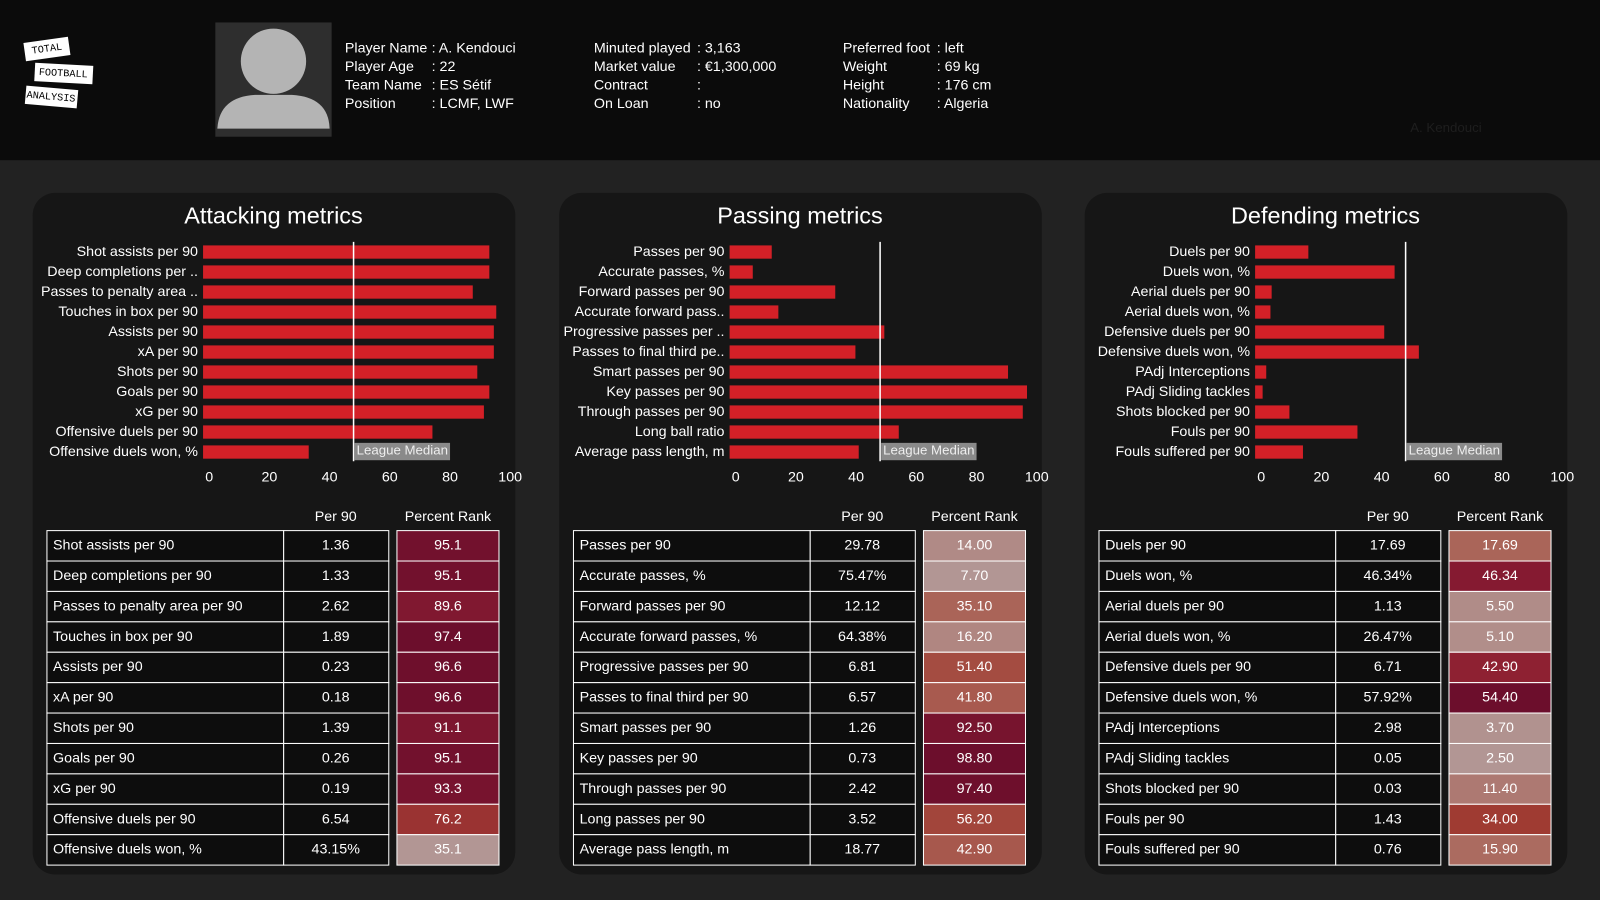  Describe the element at coordinates (336, 789) in the screenshot. I see `per90-value: 0.19` at that location.